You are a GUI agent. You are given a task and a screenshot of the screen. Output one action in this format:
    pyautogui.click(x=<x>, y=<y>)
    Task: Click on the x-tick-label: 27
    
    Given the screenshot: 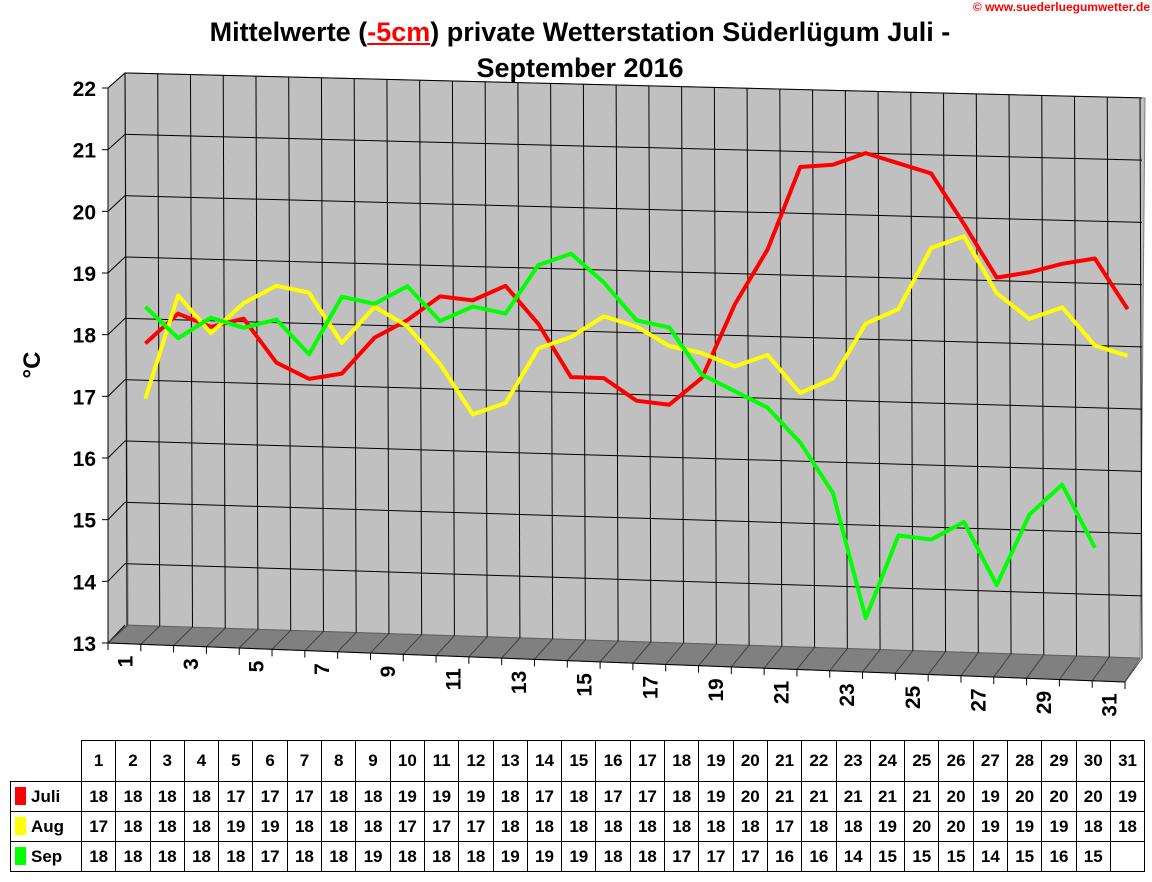 What is the action you would take?
    pyautogui.click(x=978, y=699)
    